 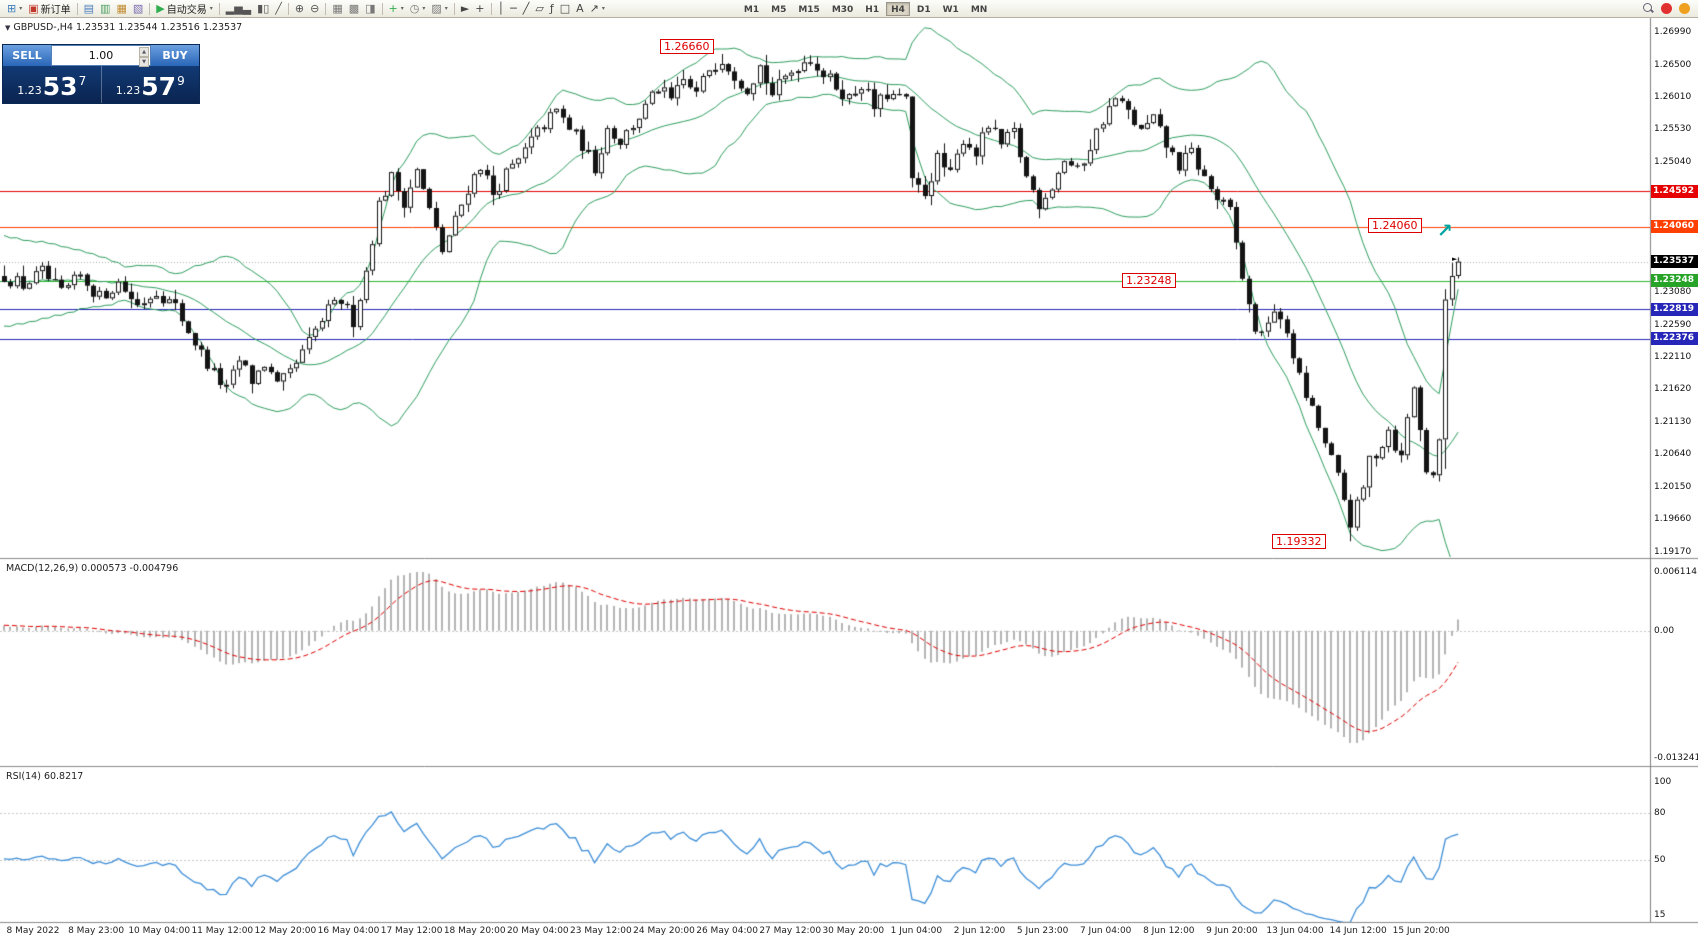 I want to click on auto-arrange-button: ▩, so click(x=354, y=9).